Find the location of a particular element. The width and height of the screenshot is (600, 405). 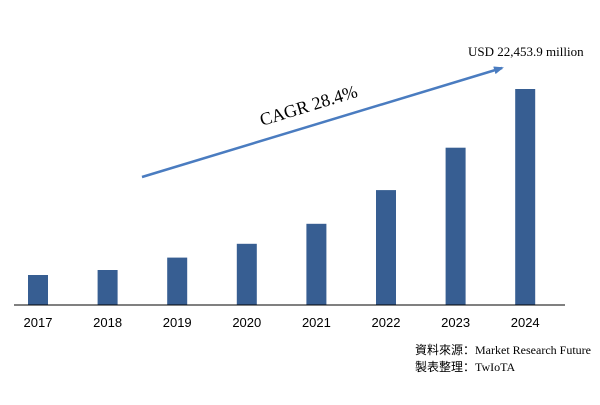

final-value-label: USD 22,453.9 million is located at coordinates (526, 51).